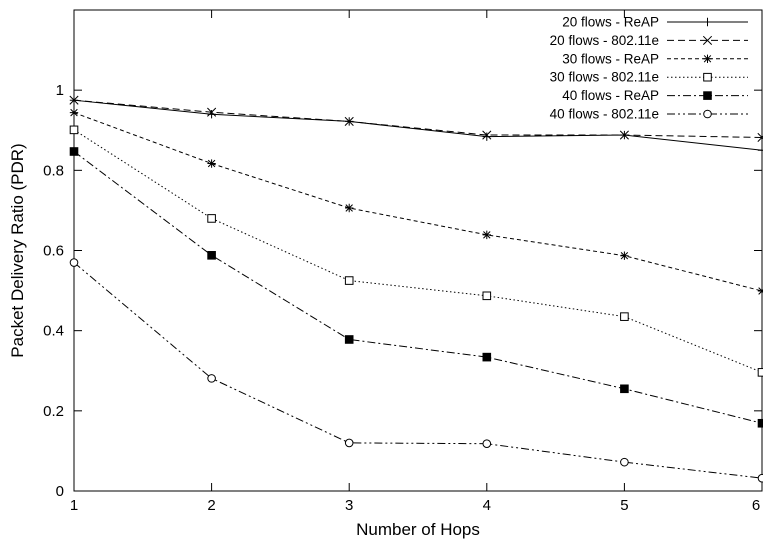 This screenshot has height=542, width=763. What do you see at coordinates (17, 250) in the screenshot?
I see `y-axis-label: Packet Delivery Ratio (PDR)` at bounding box center [17, 250].